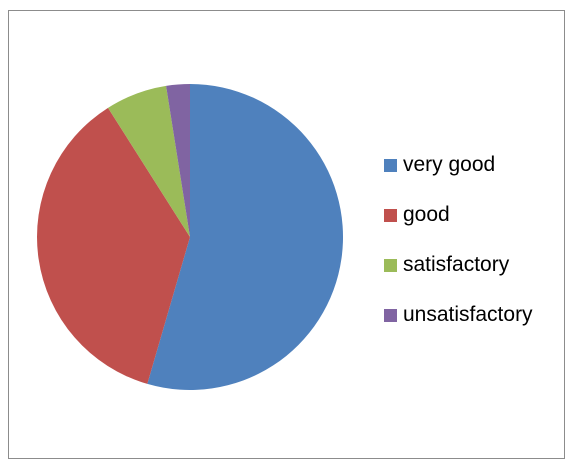 The width and height of the screenshot is (575, 459). What do you see at coordinates (390, 165) in the screenshot?
I see `legend-swatch-very-good` at bounding box center [390, 165].